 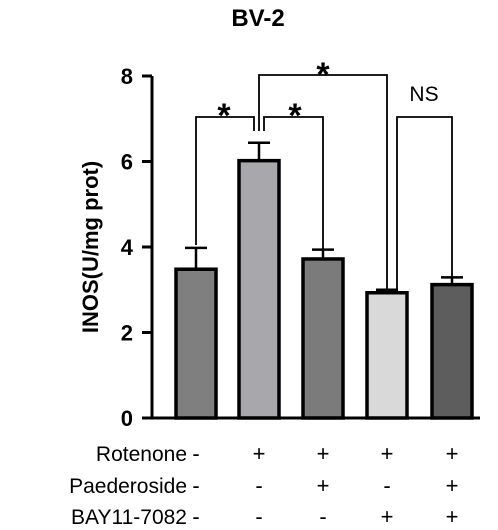 What do you see at coordinates (127, 333) in the screenshot?
I see `y-tick-label: 2` at bounding box center [127, 333].